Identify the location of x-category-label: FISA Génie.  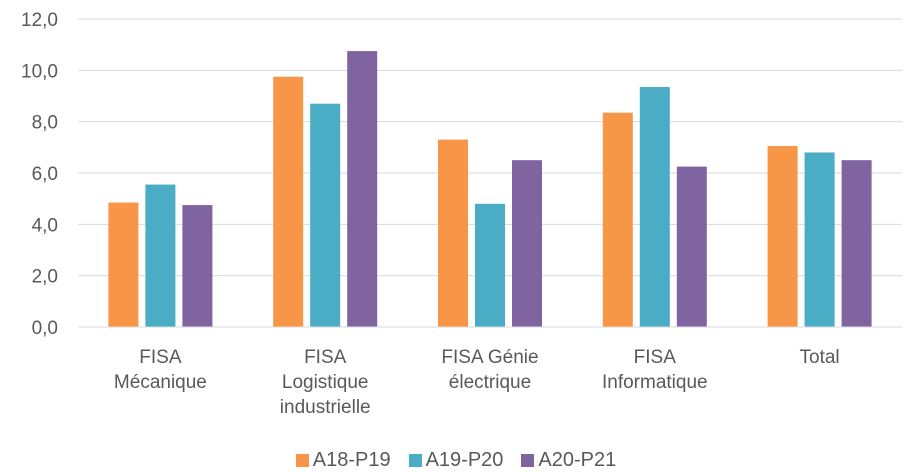
(489, 357).